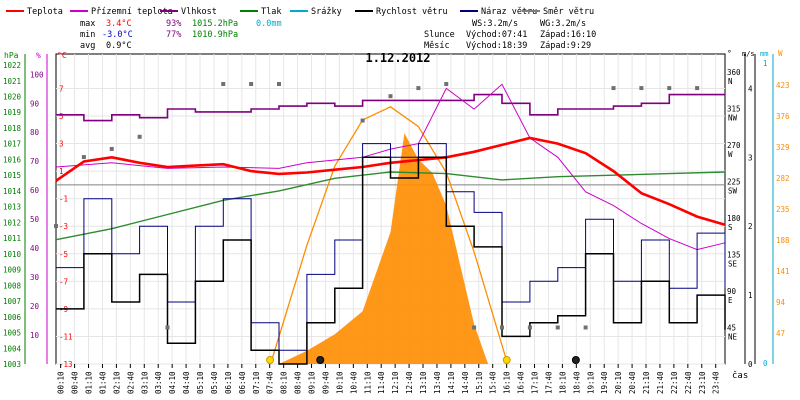 Image resolution: width=800 pixels, height=400 pixels. I want to click on chart-title: 1.12.2012, so click(397, 58).